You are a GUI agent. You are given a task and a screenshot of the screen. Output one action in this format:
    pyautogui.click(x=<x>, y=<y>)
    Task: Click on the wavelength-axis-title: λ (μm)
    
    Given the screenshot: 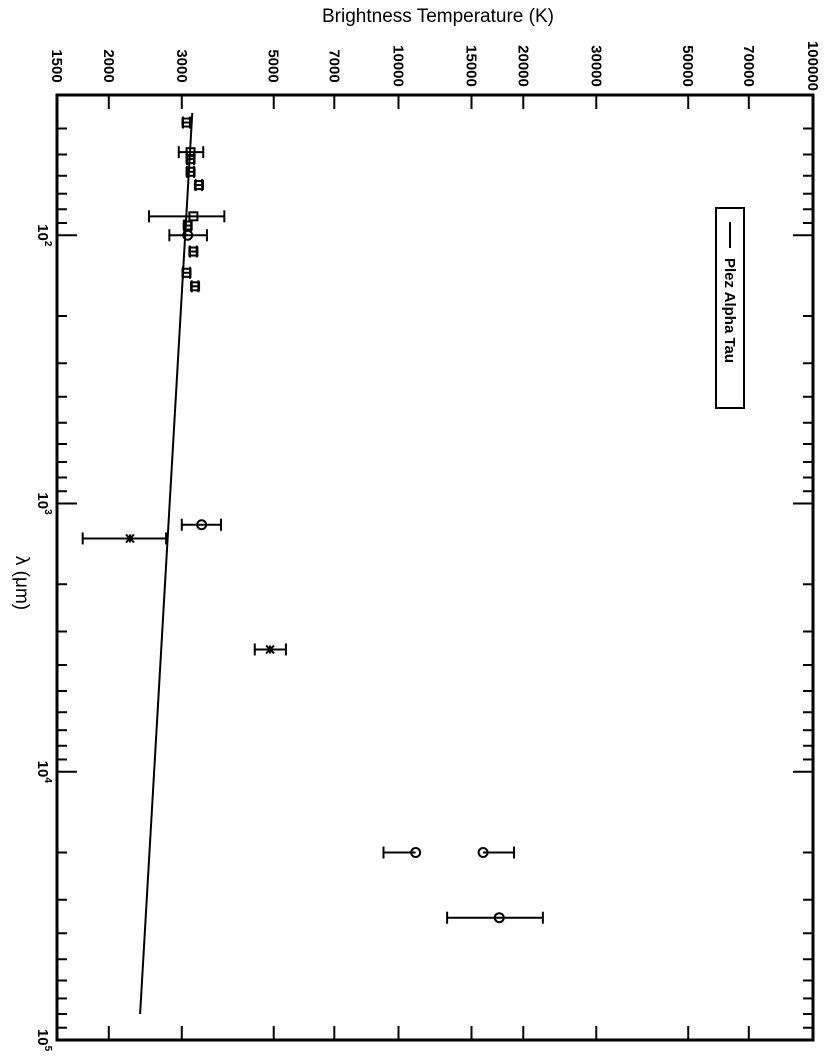 What is the action you would take?
    pyautogui.click(x=21, y=583)
    